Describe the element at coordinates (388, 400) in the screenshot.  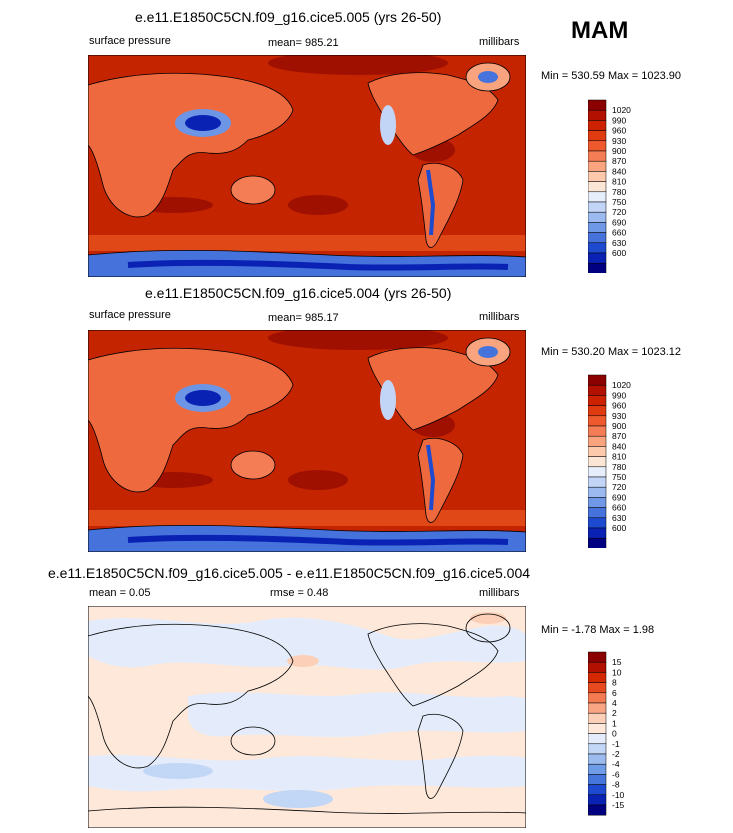
I see `pressure-low-rockies` at that location.